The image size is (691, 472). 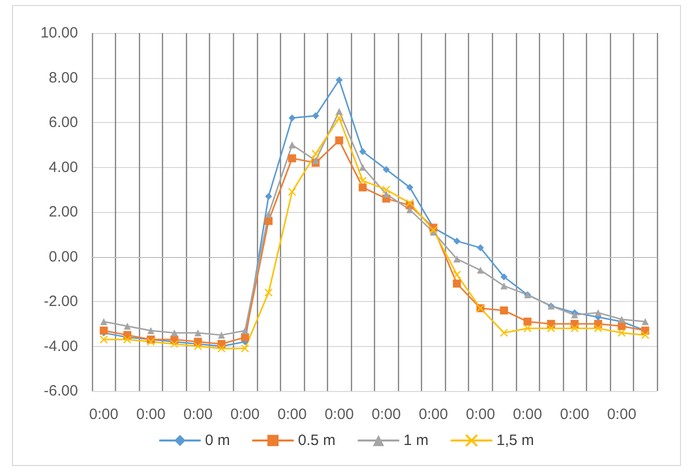 I want to click on legend-label: 1 m, so click(x=416, y=440).